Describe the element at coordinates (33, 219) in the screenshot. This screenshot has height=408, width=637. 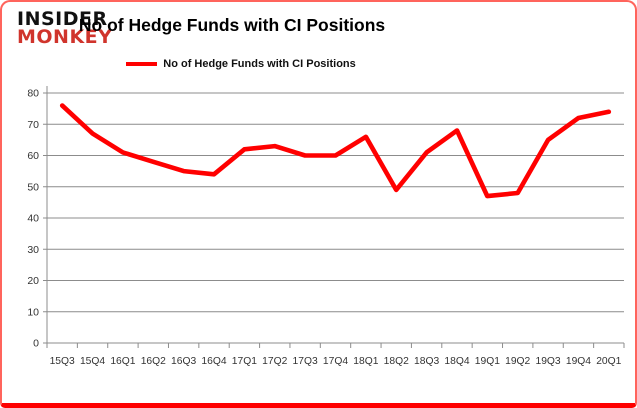
I see `y-axis-label: 40` at that location.